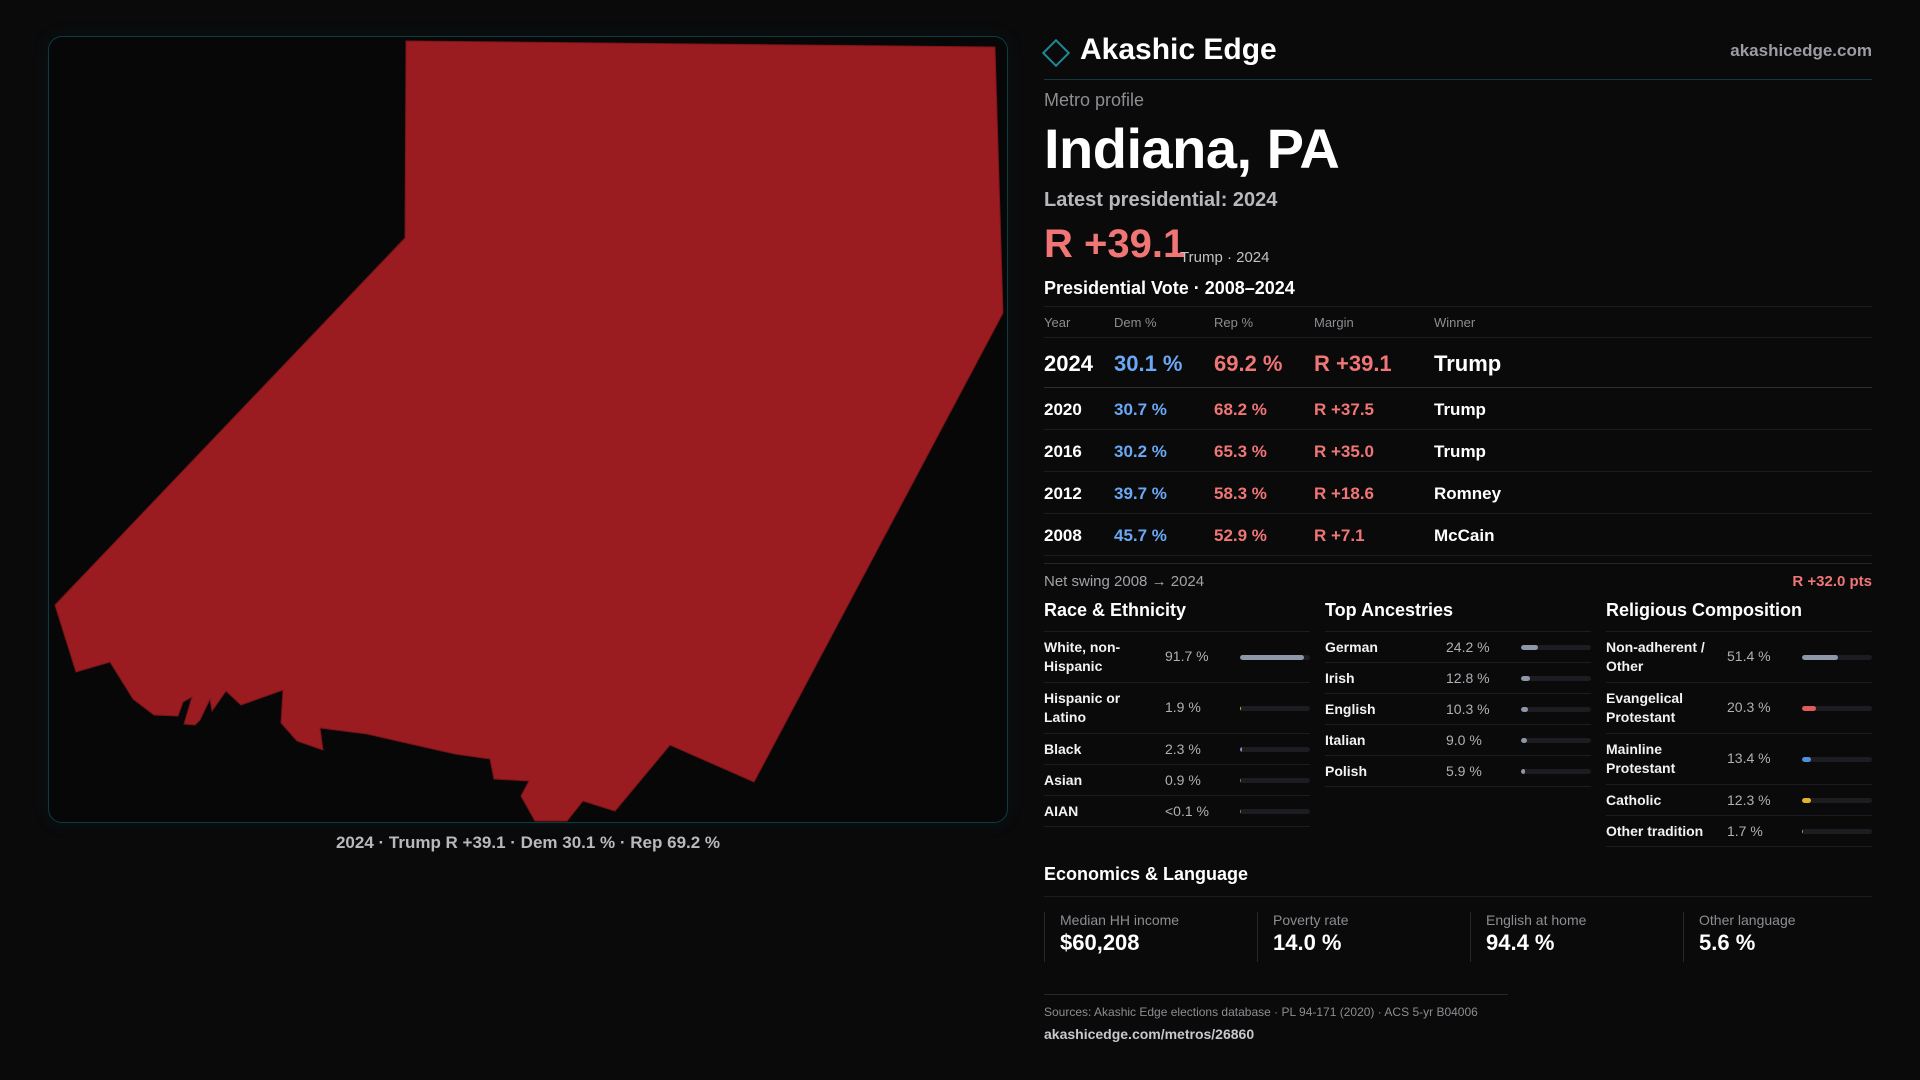  I want to click on row-year: 2008, so click(1063, 535).